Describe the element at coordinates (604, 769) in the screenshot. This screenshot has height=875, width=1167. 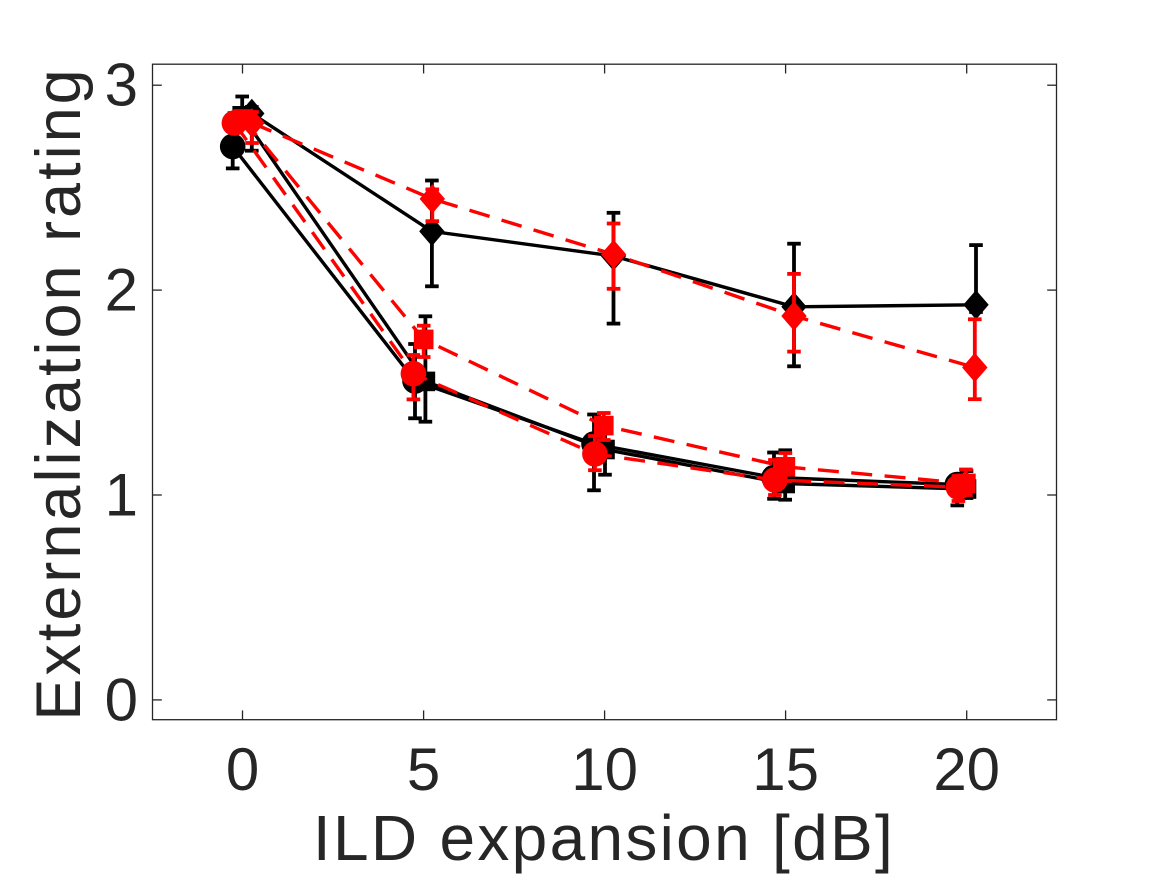
I see `svg-text: 10` at that location.